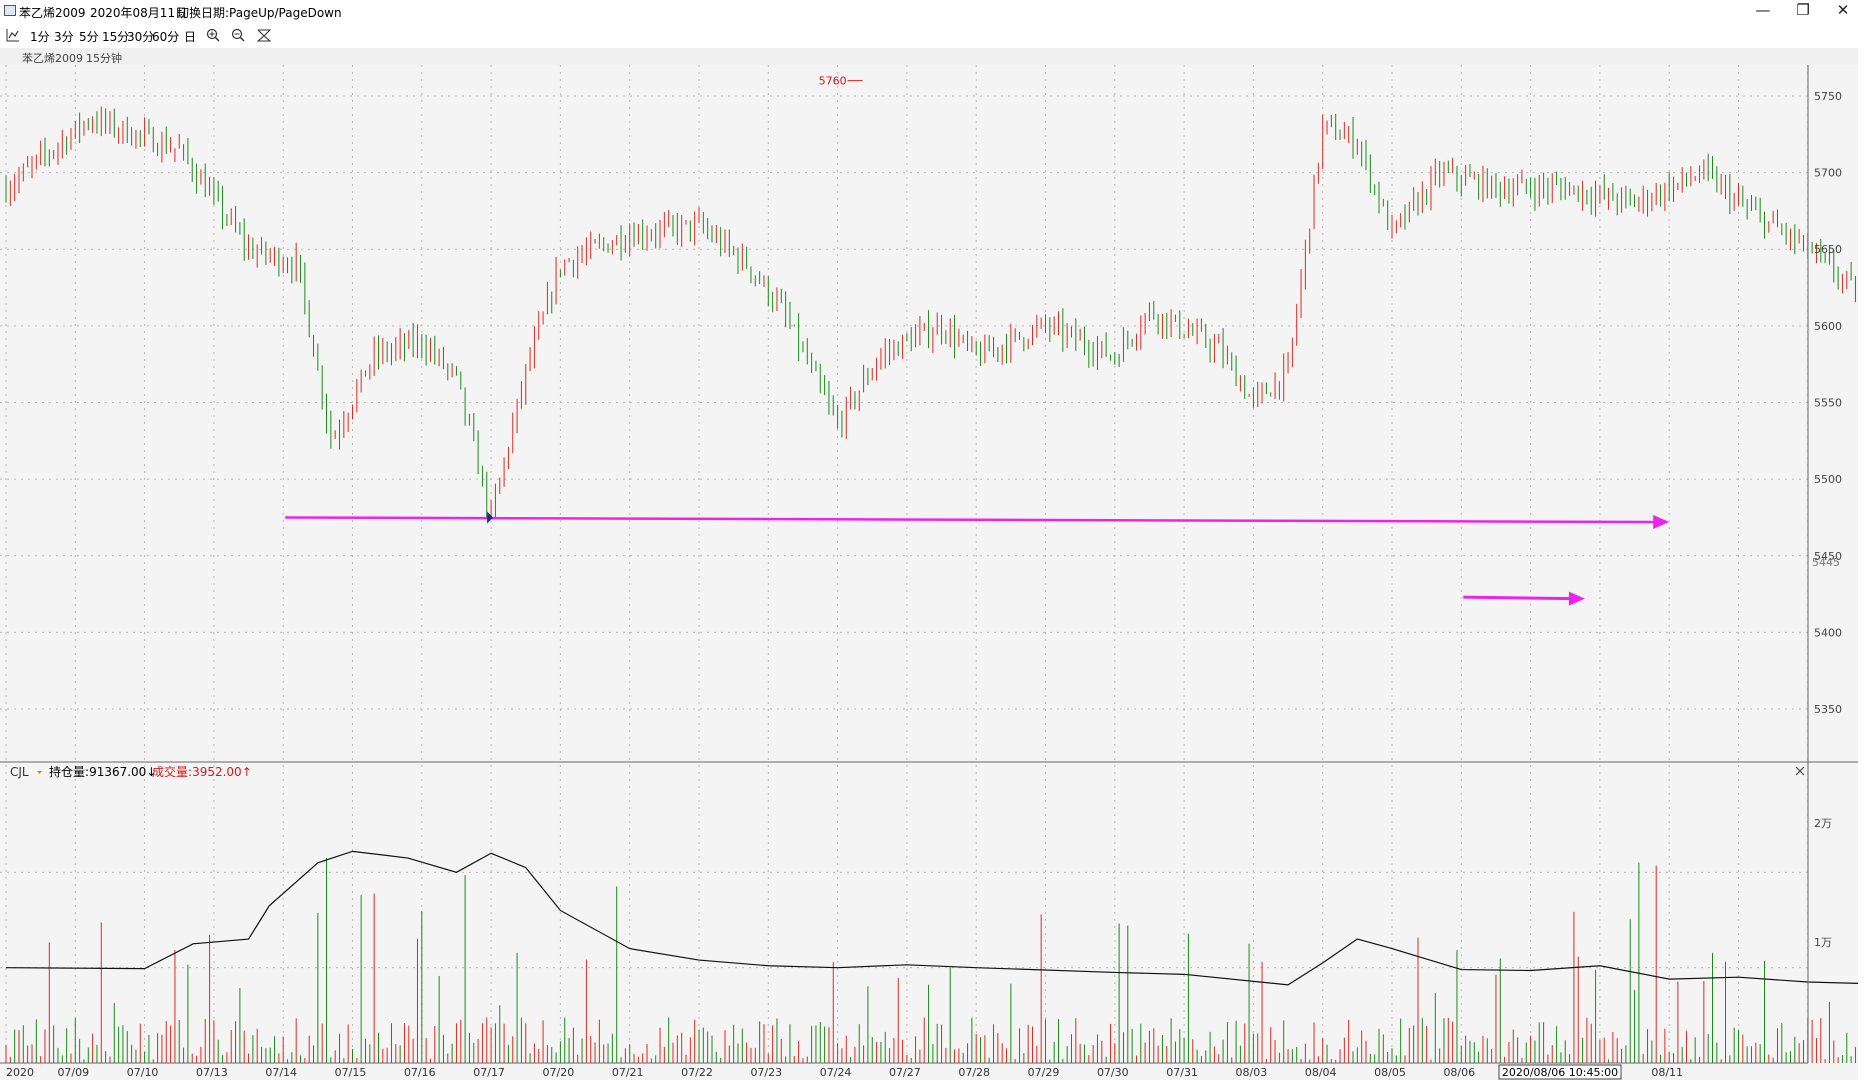 The height and width of the screenshot is (1080, 1866). I want to click on x-label-19: 08/04, so click(1321, 1072).